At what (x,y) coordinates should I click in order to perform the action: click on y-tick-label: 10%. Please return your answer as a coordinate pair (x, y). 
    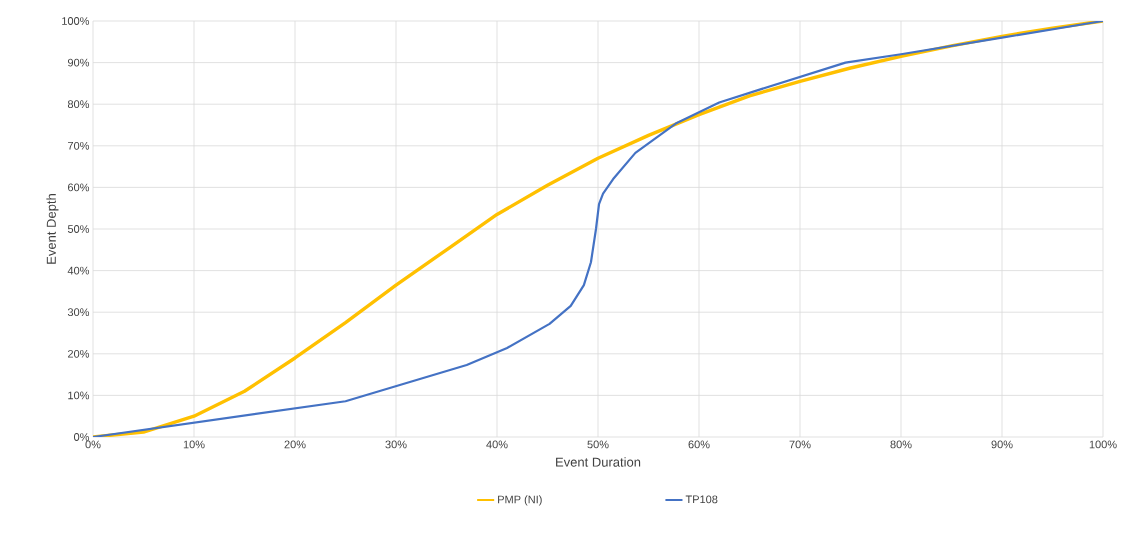
    Looking at the image, I should click on (79, 395).